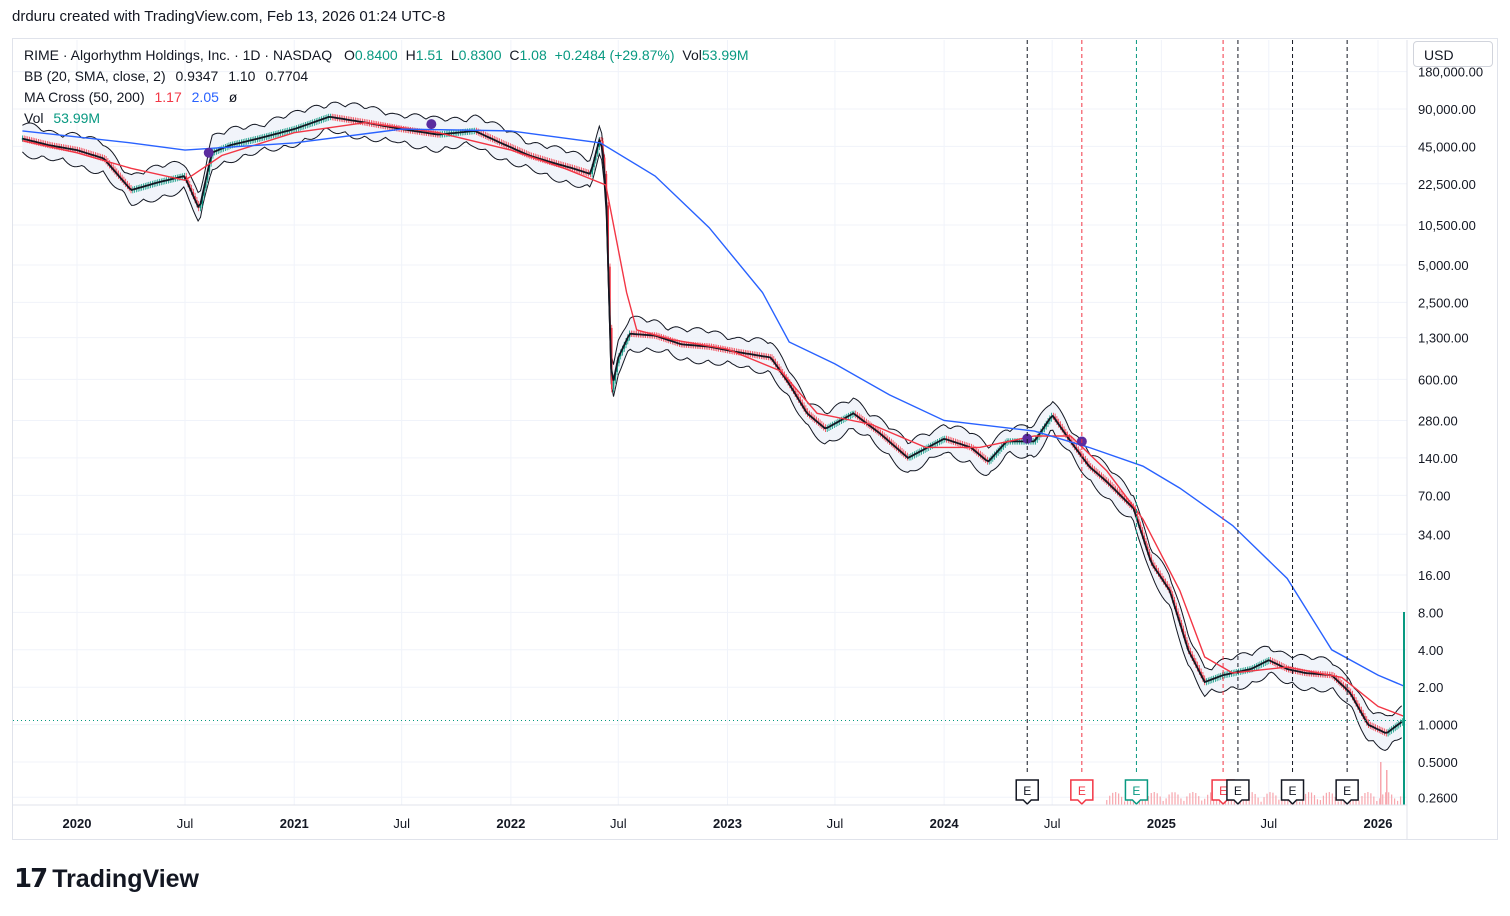 The width and height of the screenshot is (1510, 916). I want to click on y-tick-label: 2.00, so click(1430, 687).